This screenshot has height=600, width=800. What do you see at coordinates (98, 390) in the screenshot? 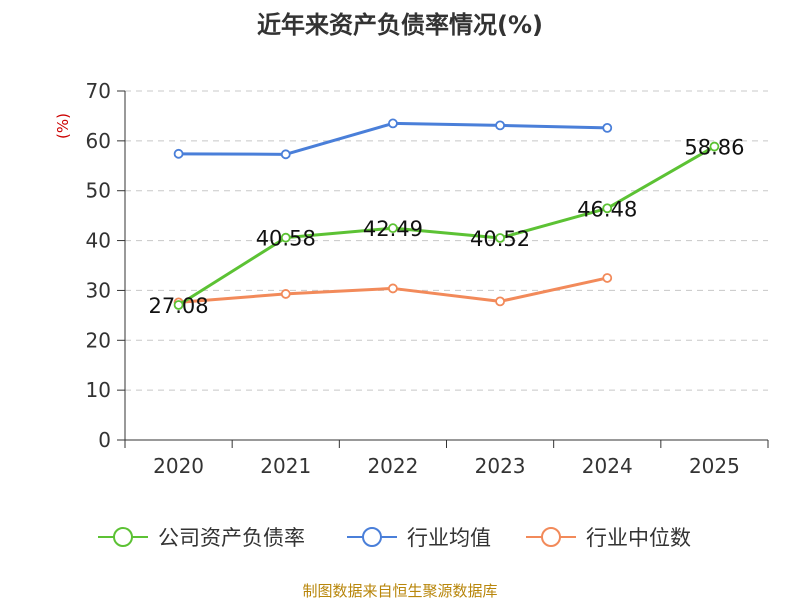
I see `y-tick-label: 10` at bounding box center [98, 390].